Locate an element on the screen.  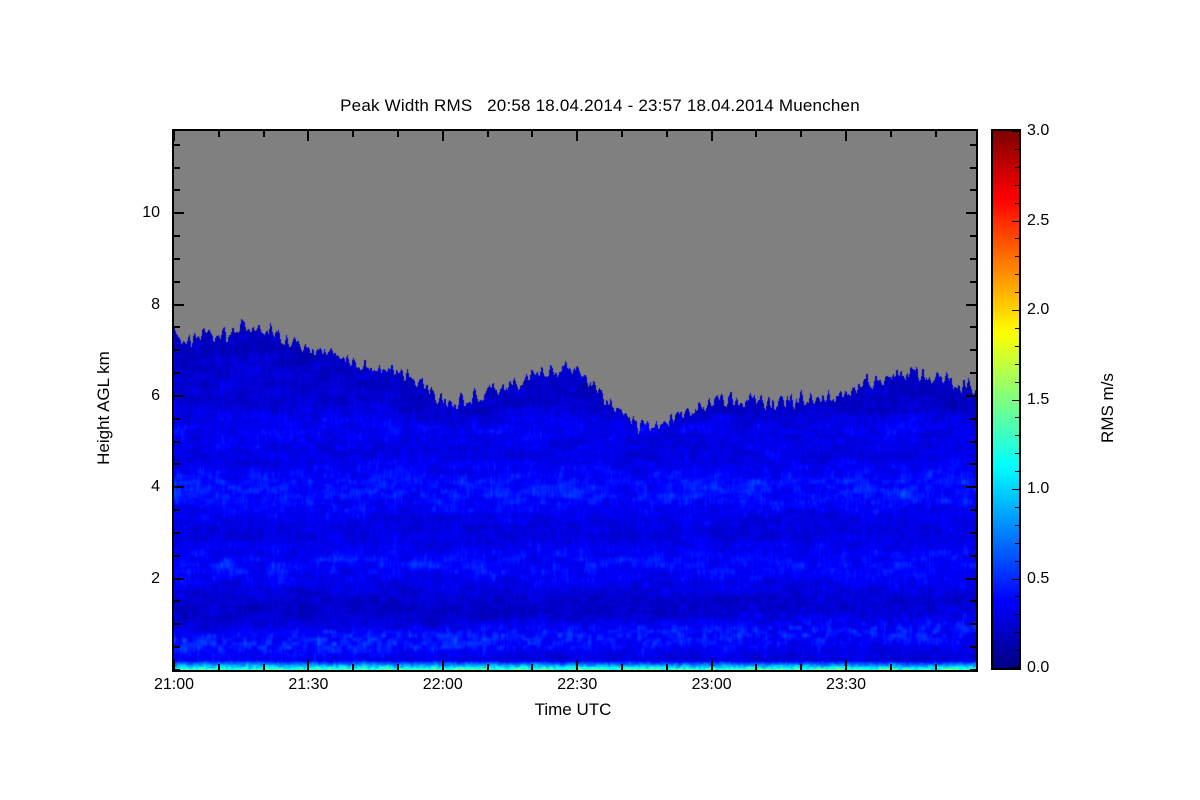
x-tick-label: 23:30 is located at coordinates (846, 684).